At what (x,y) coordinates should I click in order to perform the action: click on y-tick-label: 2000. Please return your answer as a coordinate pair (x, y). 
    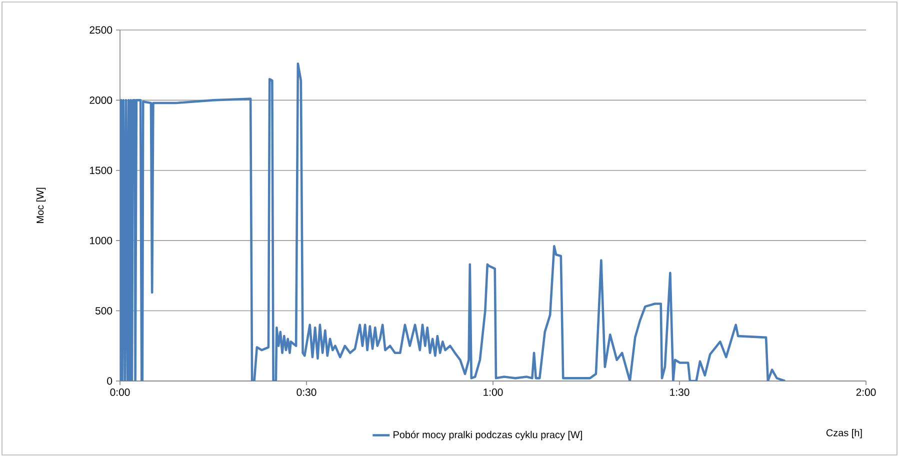
    Looking at the image, I should click on (101, 100).